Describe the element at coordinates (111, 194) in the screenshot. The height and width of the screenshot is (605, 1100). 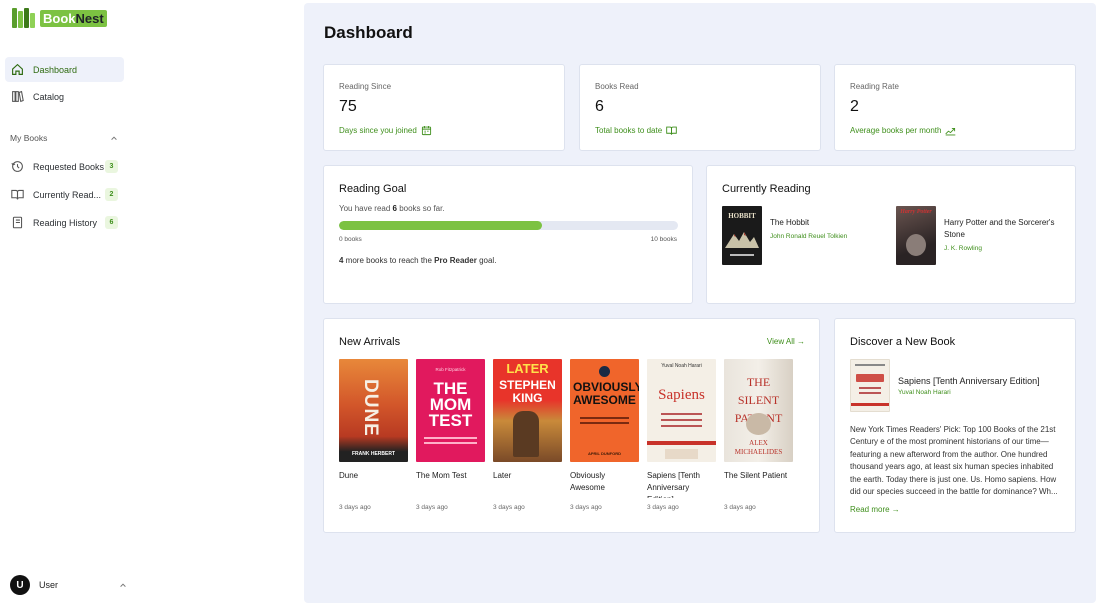
I see `count-badge: 2` at that location.